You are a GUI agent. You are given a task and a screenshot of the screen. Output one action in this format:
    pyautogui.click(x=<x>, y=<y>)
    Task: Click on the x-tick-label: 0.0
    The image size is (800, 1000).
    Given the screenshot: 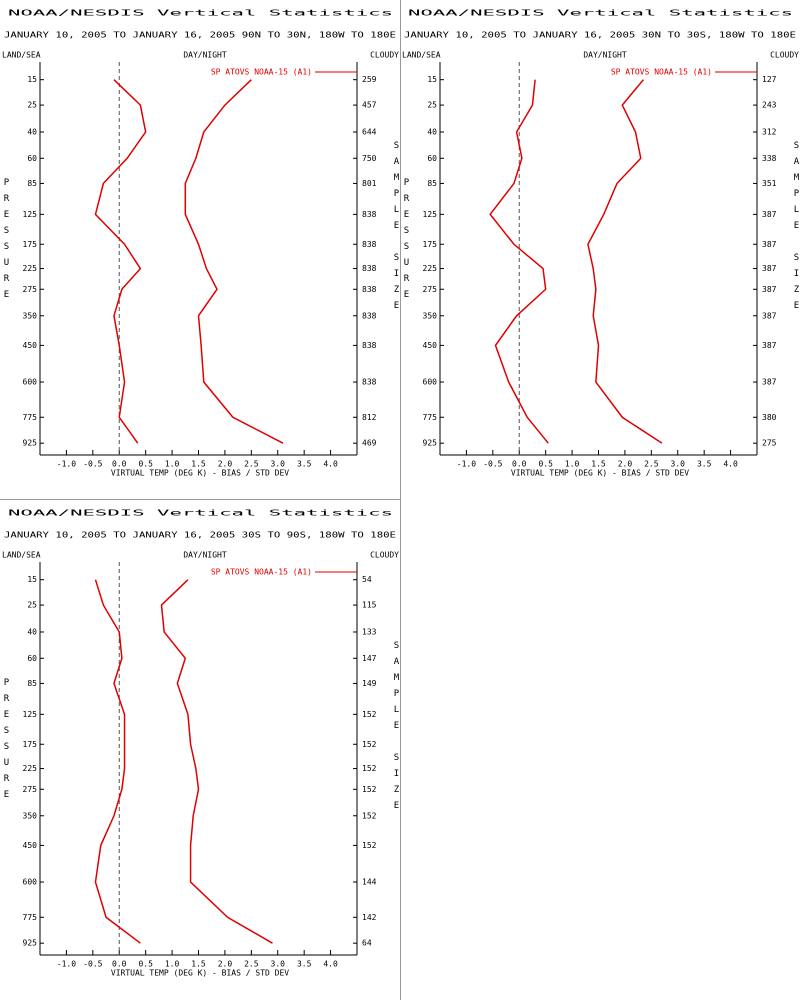 What is the action you would take?
    pyautogui.click(x=119, y=464)
    